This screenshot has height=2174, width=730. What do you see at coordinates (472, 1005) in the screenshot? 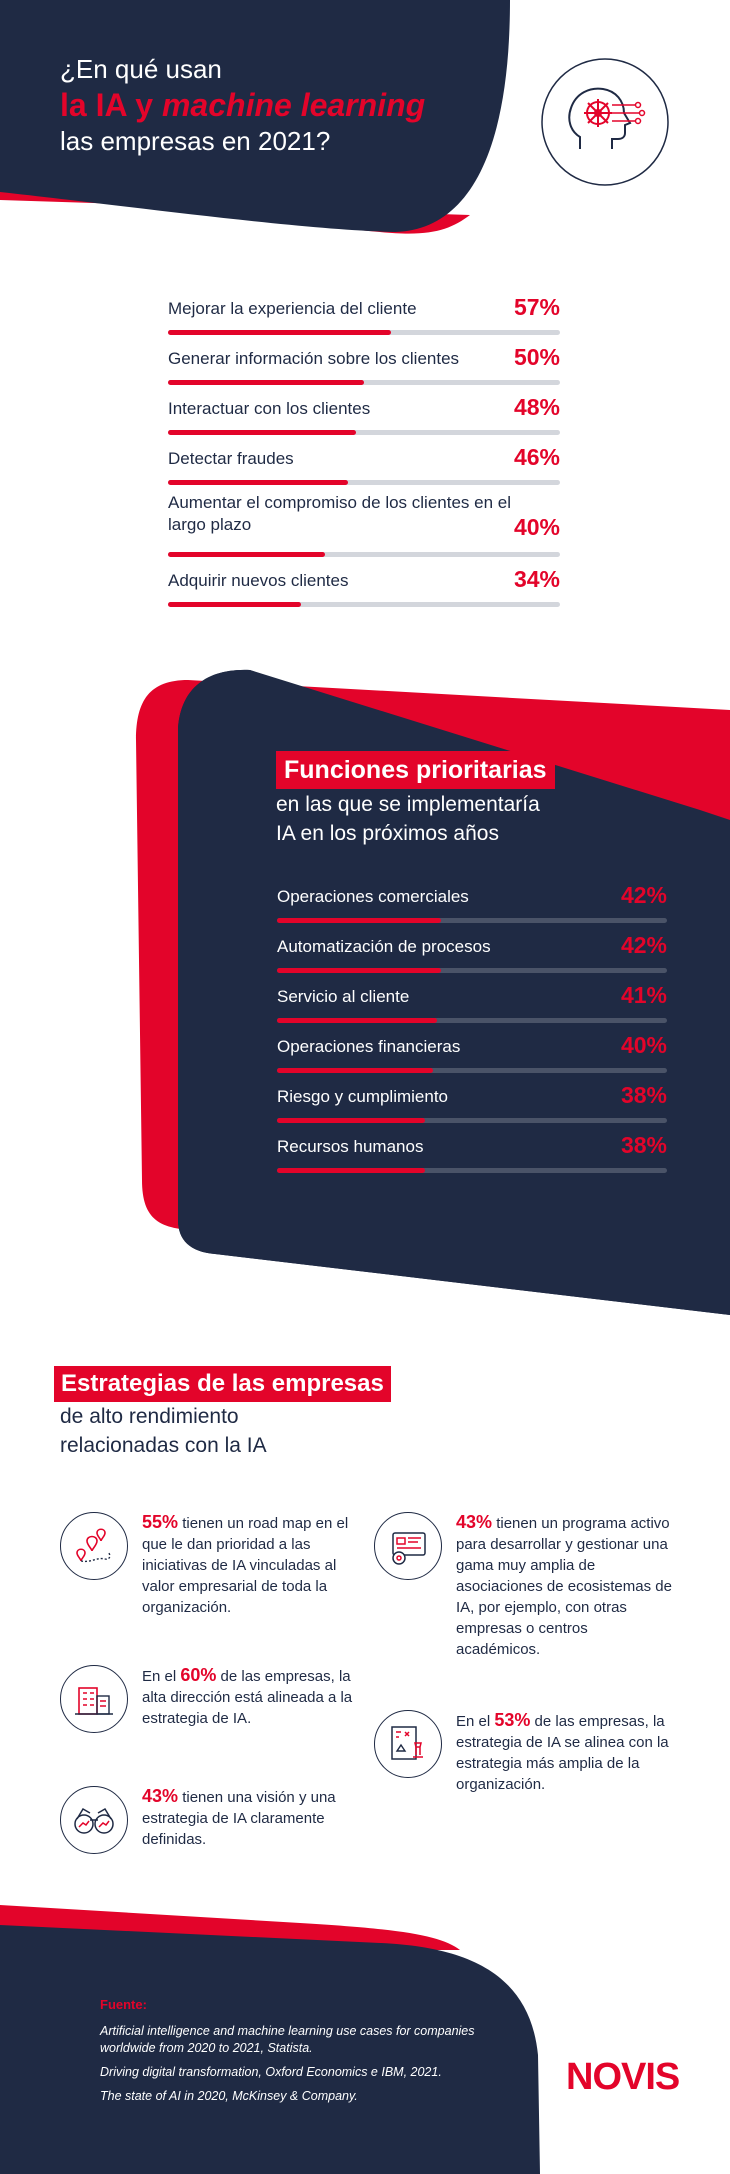
I see `bar-row: Servicio al cliente 41%` at bounding box center [472, 1005].